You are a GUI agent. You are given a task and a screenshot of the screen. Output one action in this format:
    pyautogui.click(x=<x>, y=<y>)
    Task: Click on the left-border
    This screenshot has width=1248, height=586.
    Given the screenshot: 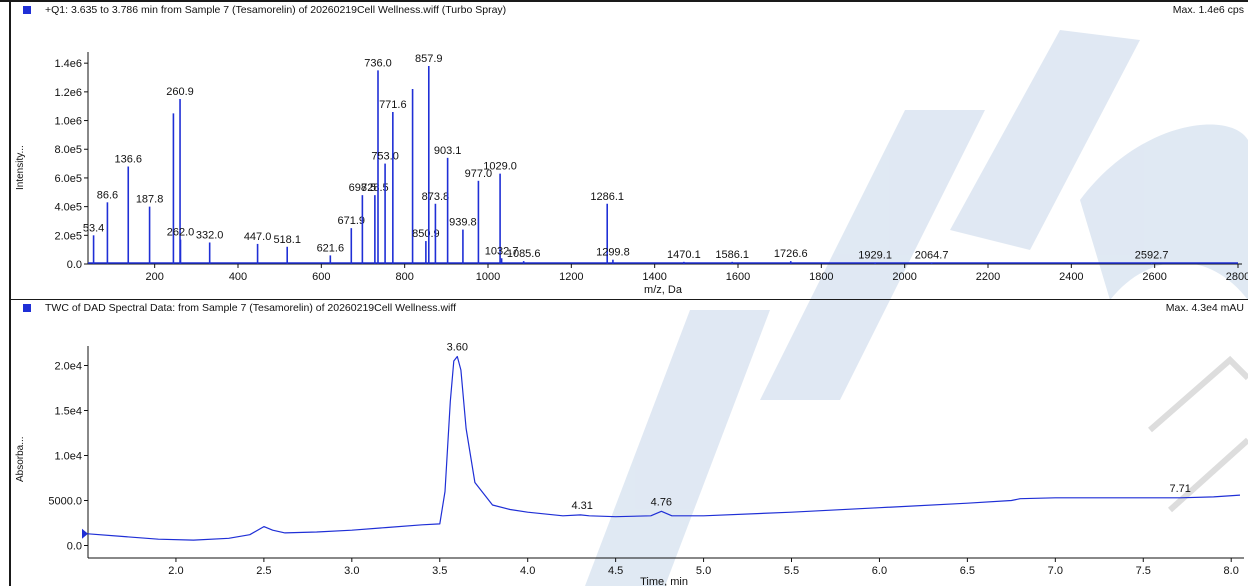 What is the action you would take?
    pyautogui.click(x=10, y=293)
    